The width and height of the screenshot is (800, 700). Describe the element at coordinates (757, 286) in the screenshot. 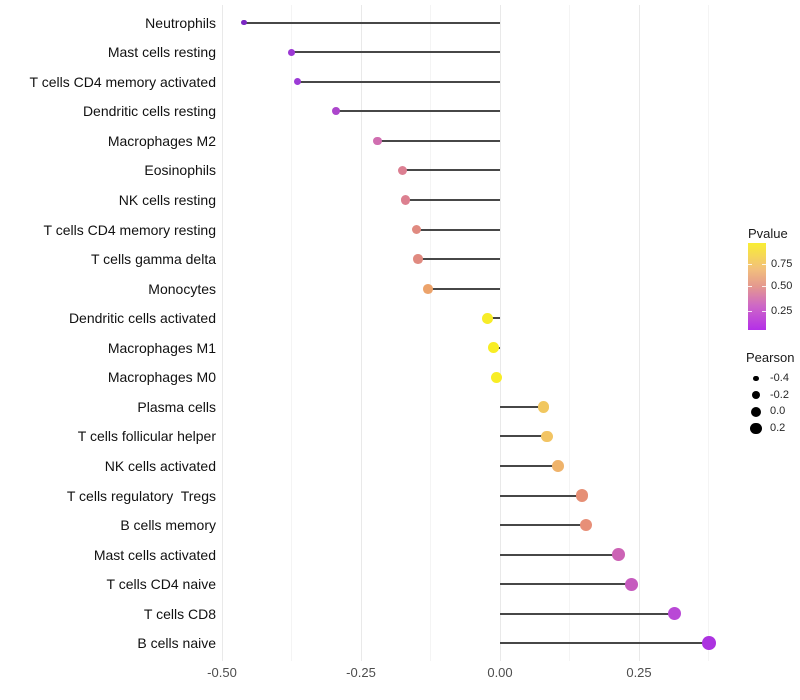

I see `pvalue-colorbar` at that location.